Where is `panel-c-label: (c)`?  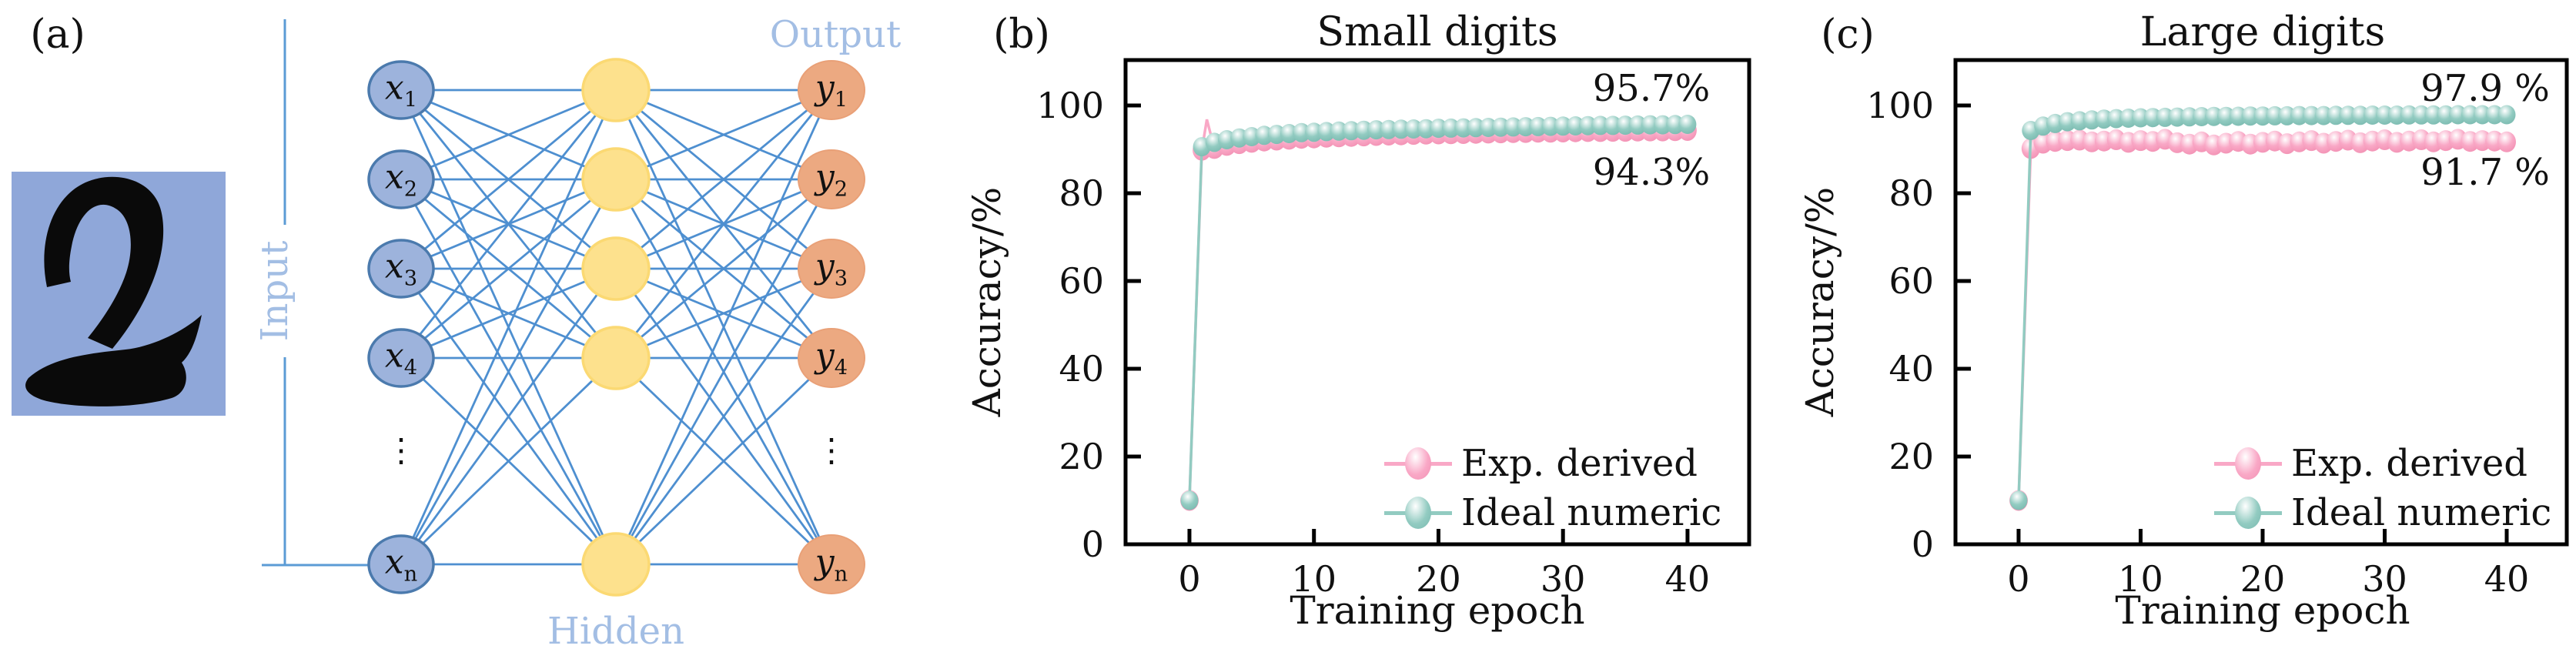
panel-c-label: (c) is located at coordinates (1848, 35).